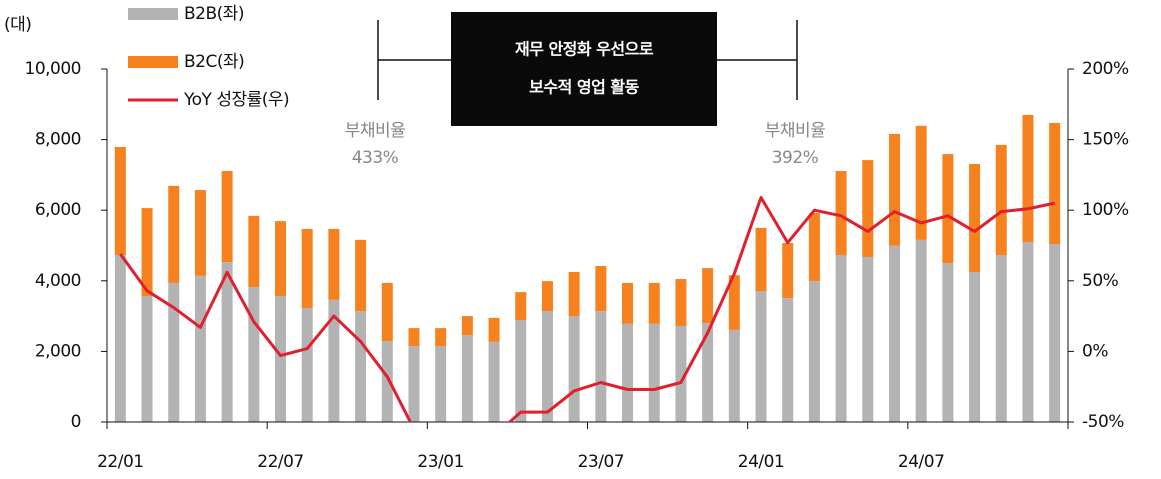  I want to click on x-tick-label: 22/01, so click(120, 462).